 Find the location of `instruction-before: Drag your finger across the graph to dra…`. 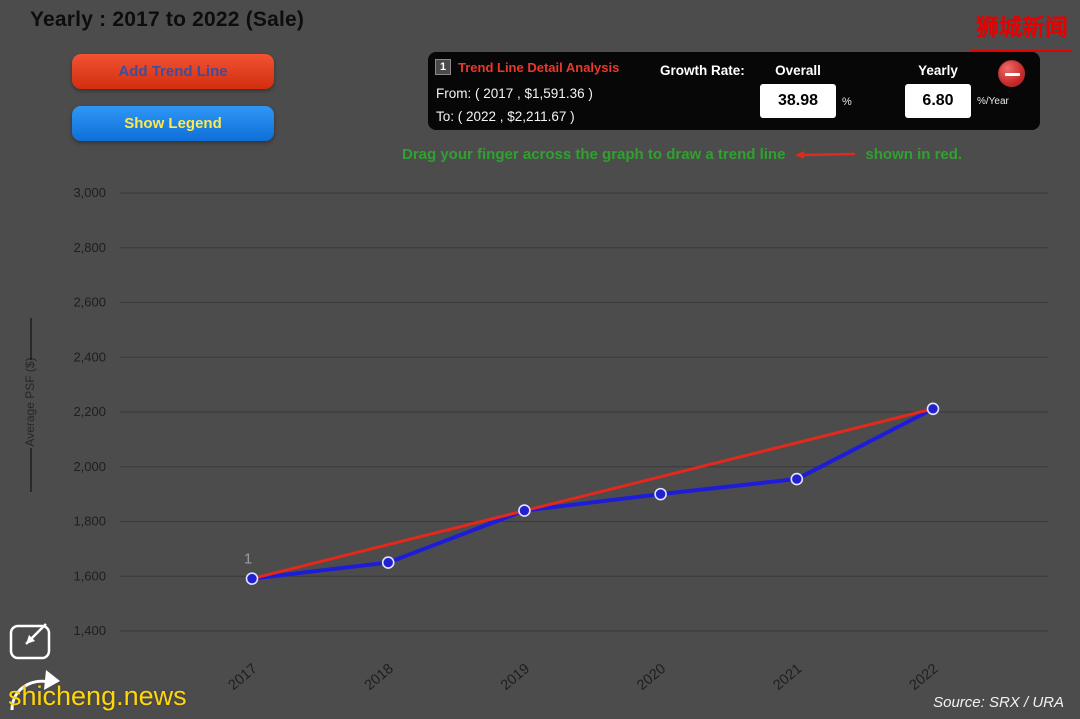

instruction-before: Drag your finger across the graph to dra… is located at coordinates (594, 154).